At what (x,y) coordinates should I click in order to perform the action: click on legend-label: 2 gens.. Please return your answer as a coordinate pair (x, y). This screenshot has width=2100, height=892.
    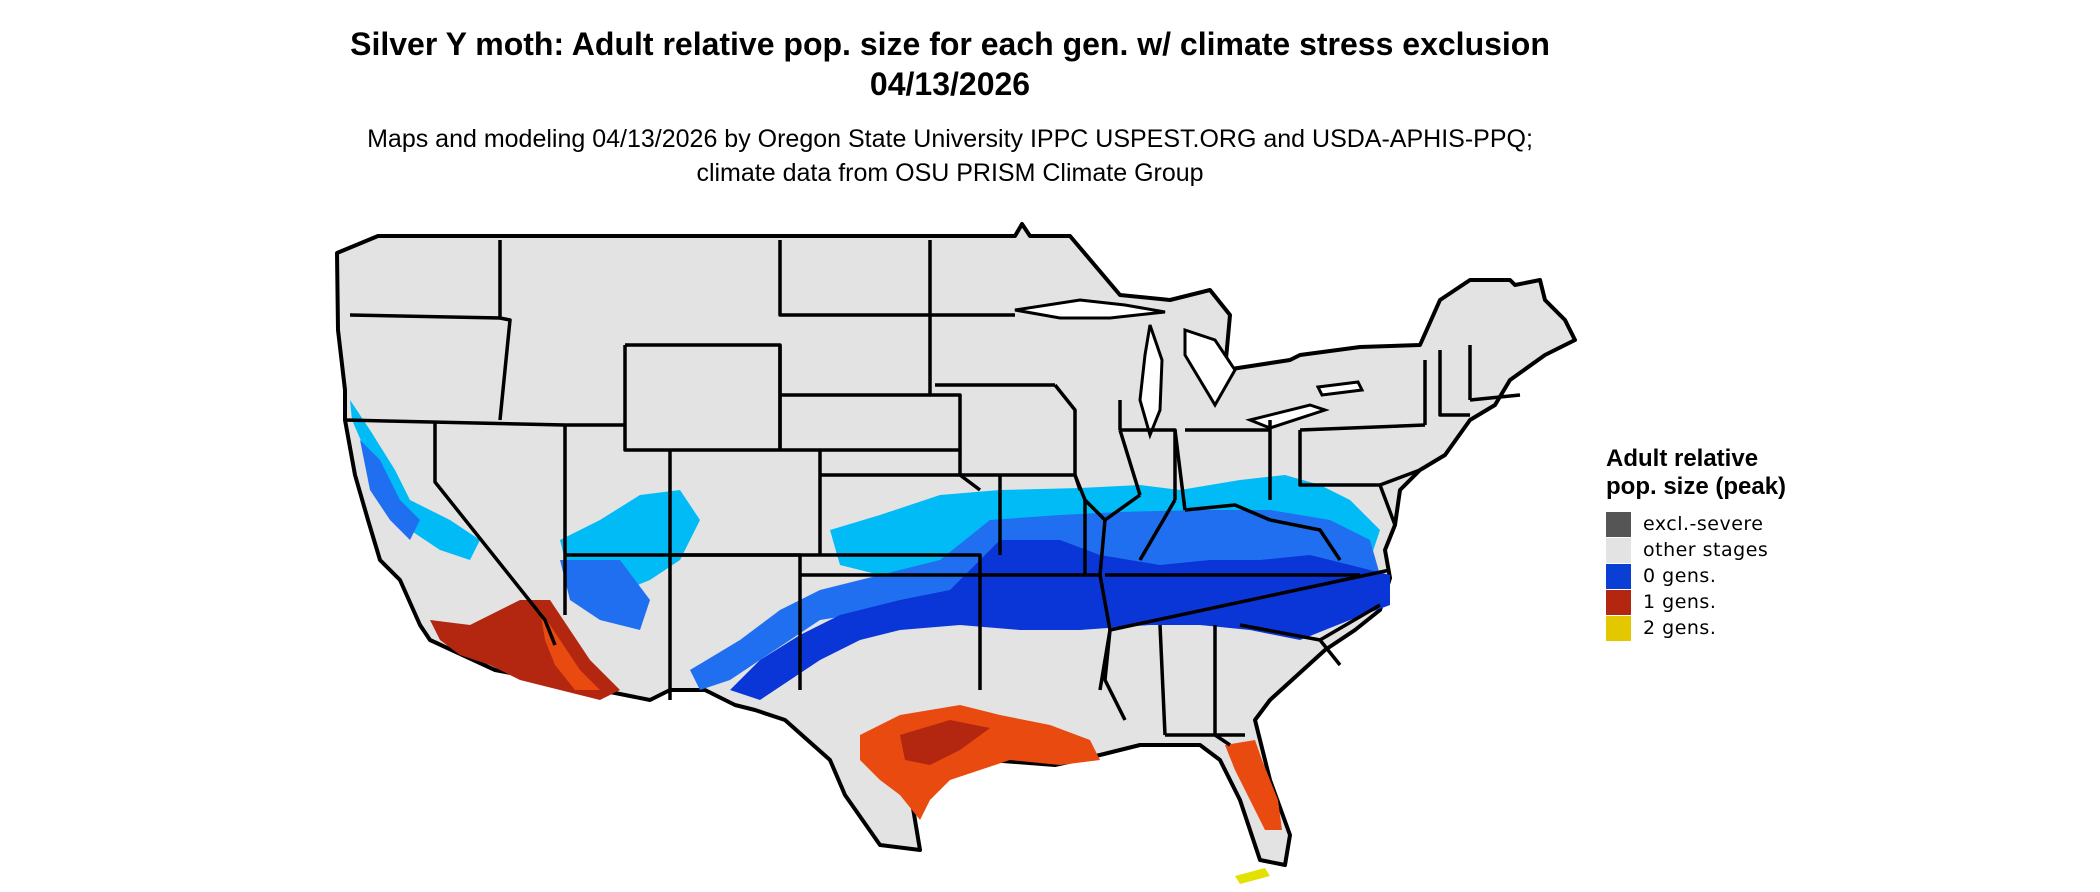
    Looking at the image, I should click on (1680, 628).